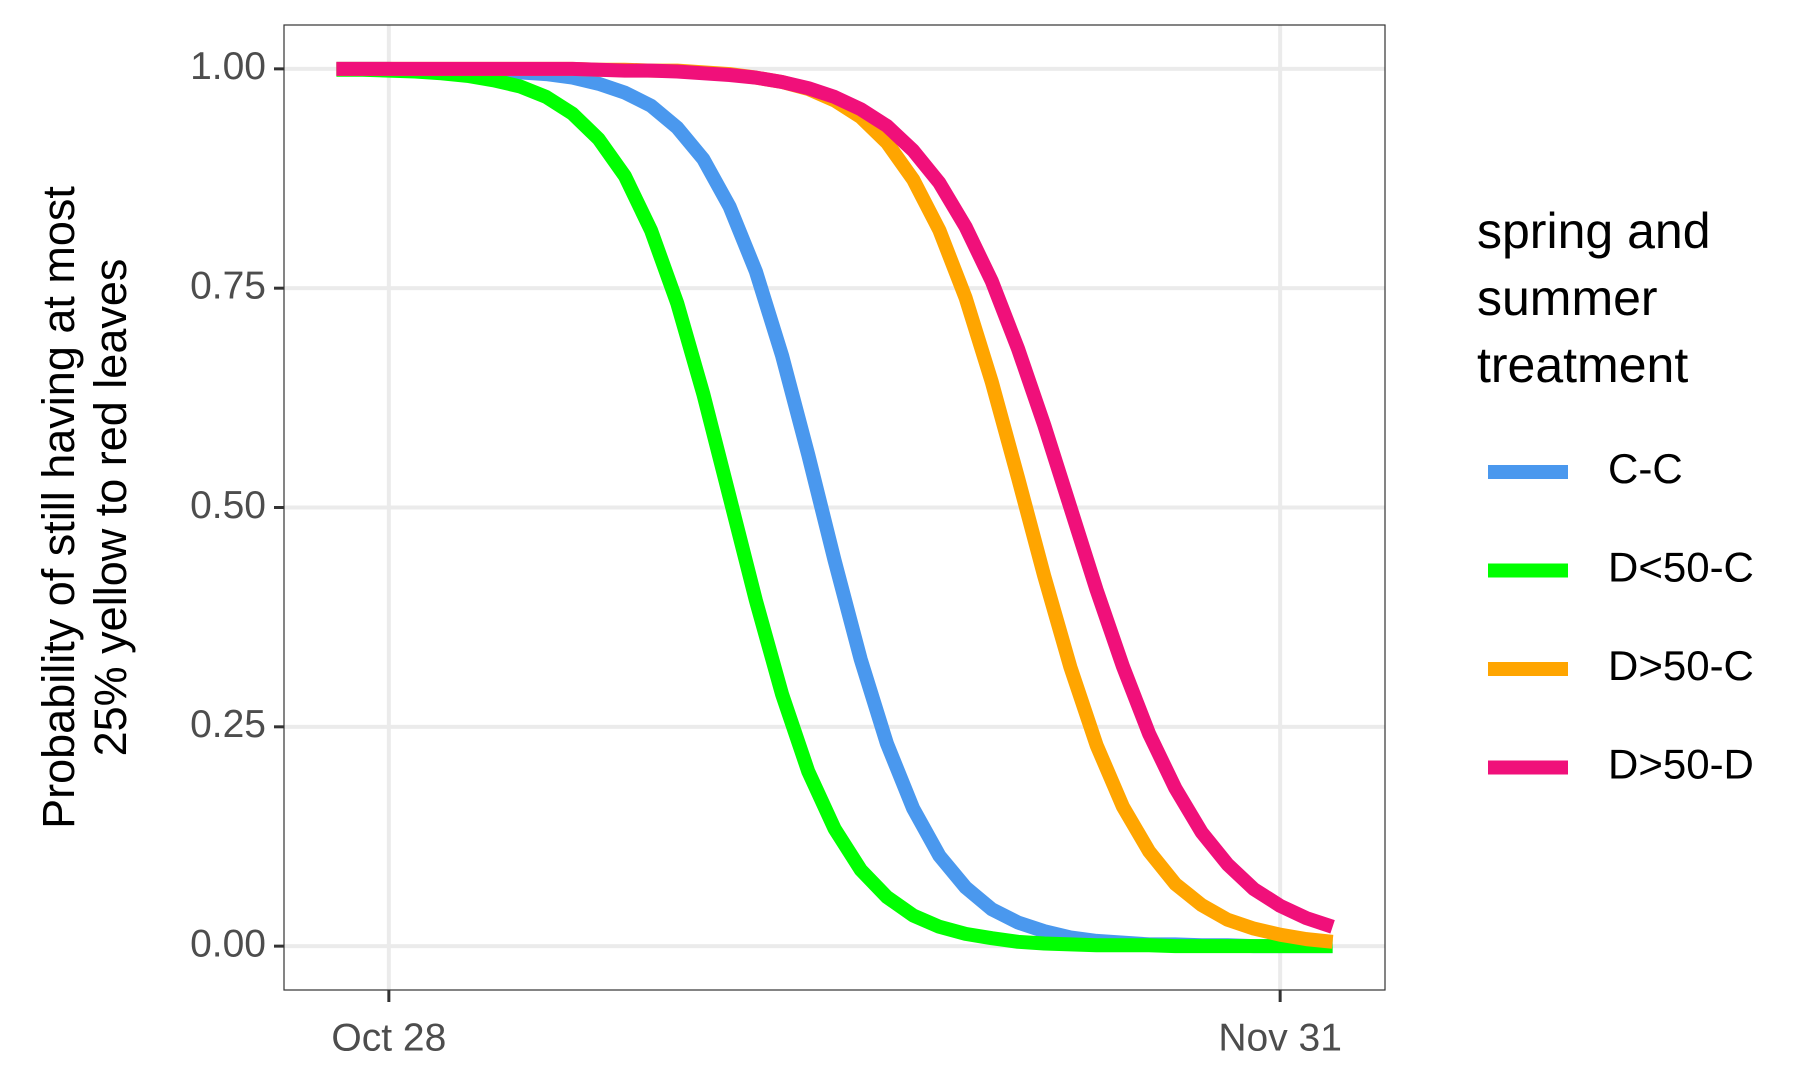 Image resolution: width=1795 pixels, height=1075 pixels. Describe the element at coordinates (228, 724) in the screenshot. I see `y-tick-label: 0.25` at that location.